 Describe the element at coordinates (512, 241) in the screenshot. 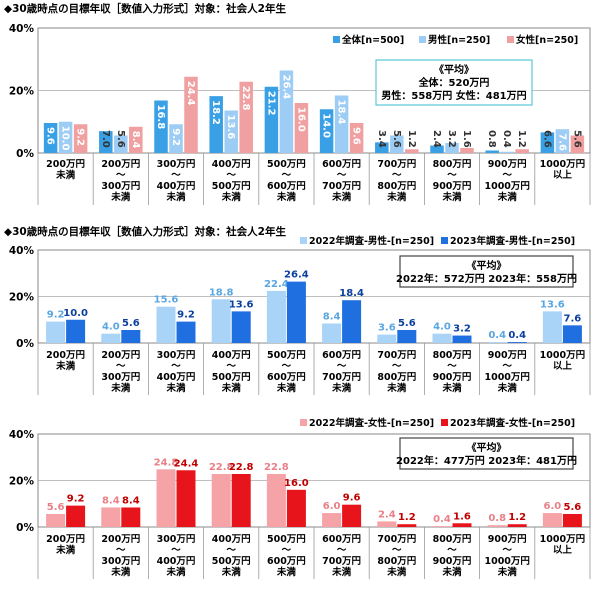

I see `legend-label: 2023年調査-男性-[n=250]` at that location.